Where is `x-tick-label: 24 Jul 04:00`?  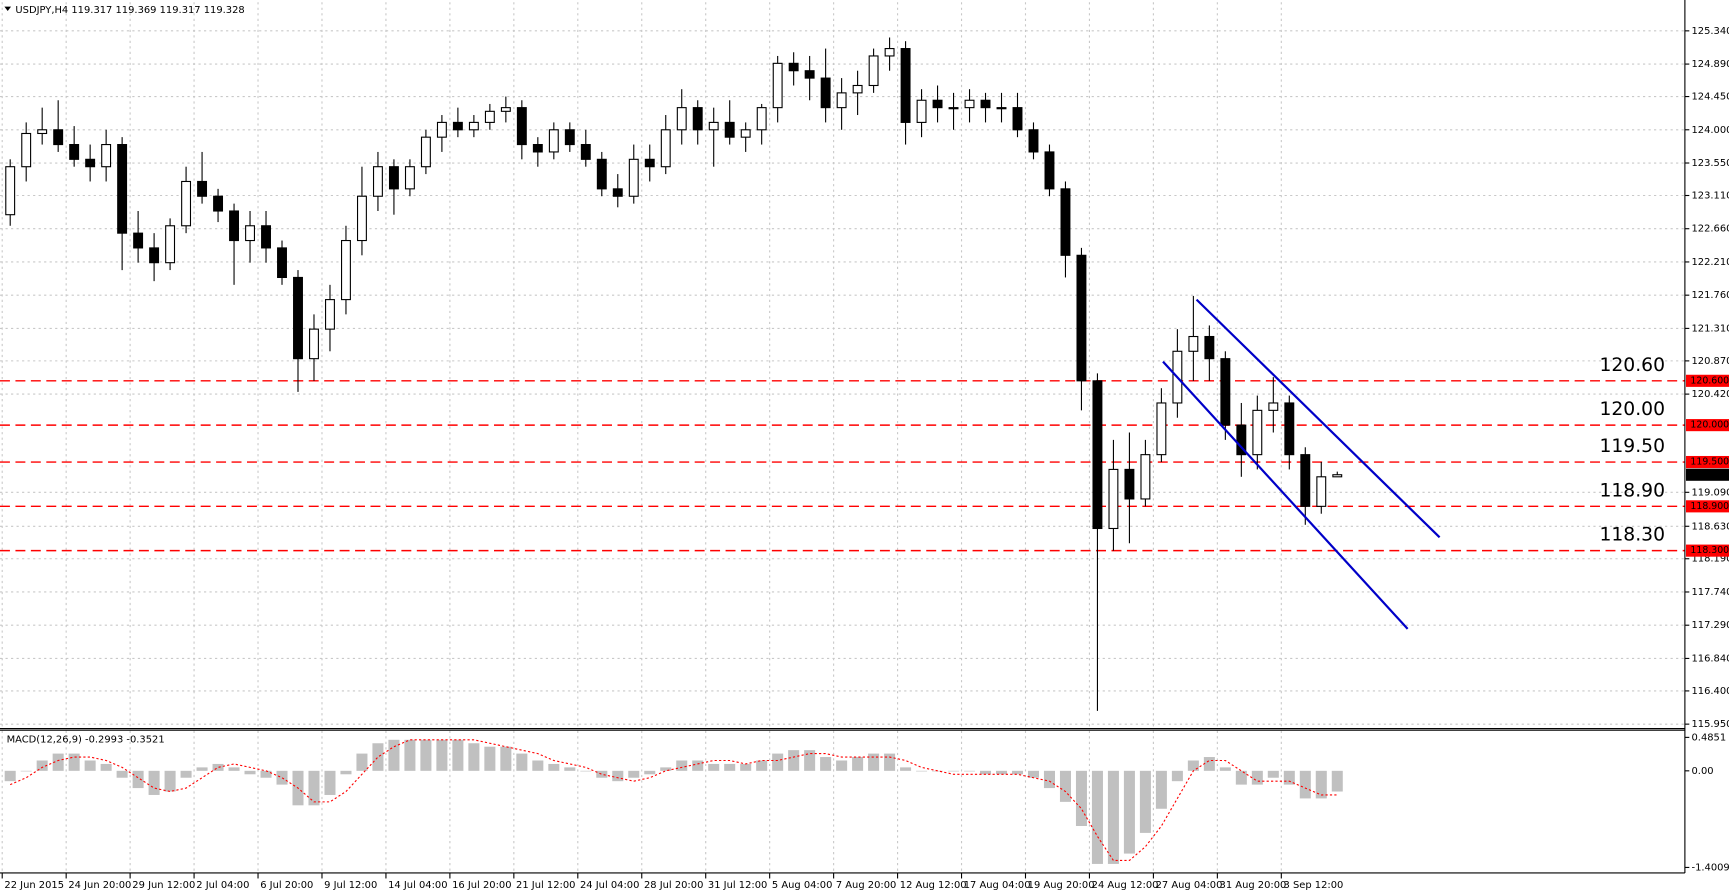 x-tick-label: 24 Jul 04:00 is located at coordinates (609, 885).